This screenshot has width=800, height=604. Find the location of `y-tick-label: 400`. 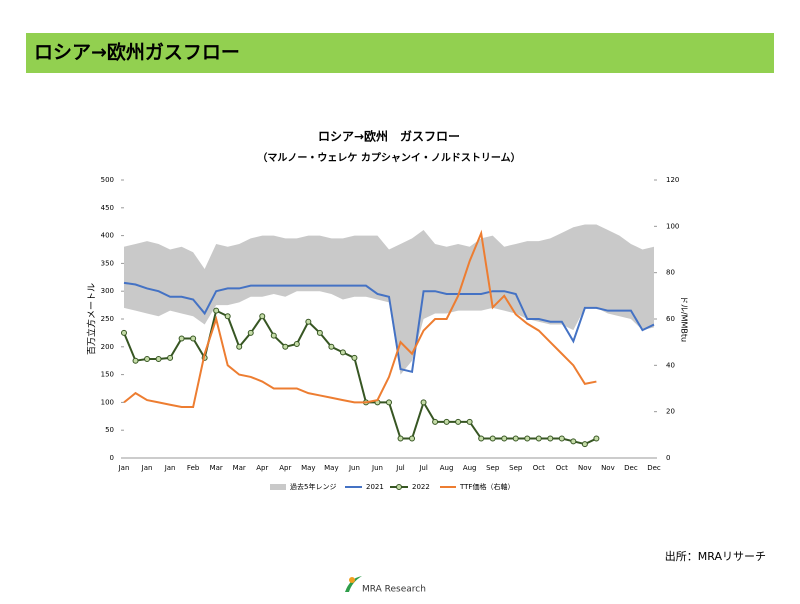

y-tick-label: 400 is located at coordinates (107, 236).